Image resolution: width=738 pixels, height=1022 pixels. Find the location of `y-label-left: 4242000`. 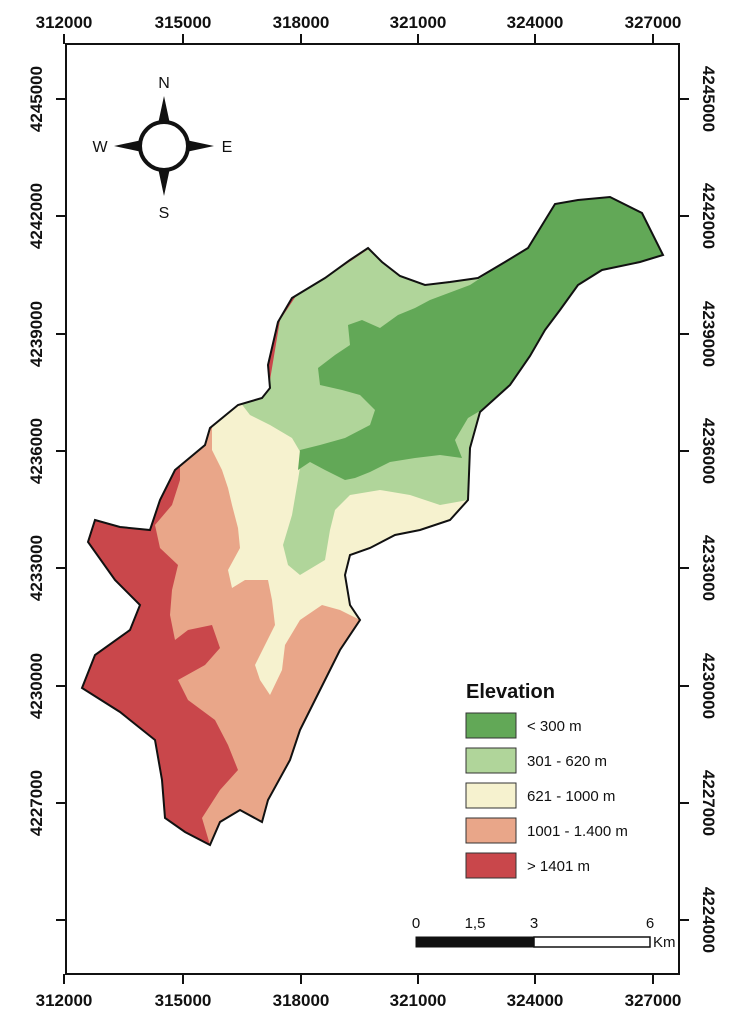

y-label-left: 4242000 is located at coordinates (36, 216).